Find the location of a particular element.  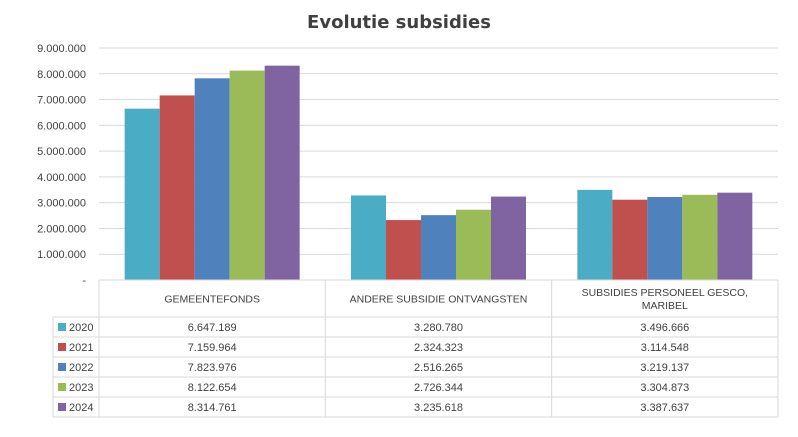

y-tick-label: 6.000.000 is located at coordinates (61, 126).